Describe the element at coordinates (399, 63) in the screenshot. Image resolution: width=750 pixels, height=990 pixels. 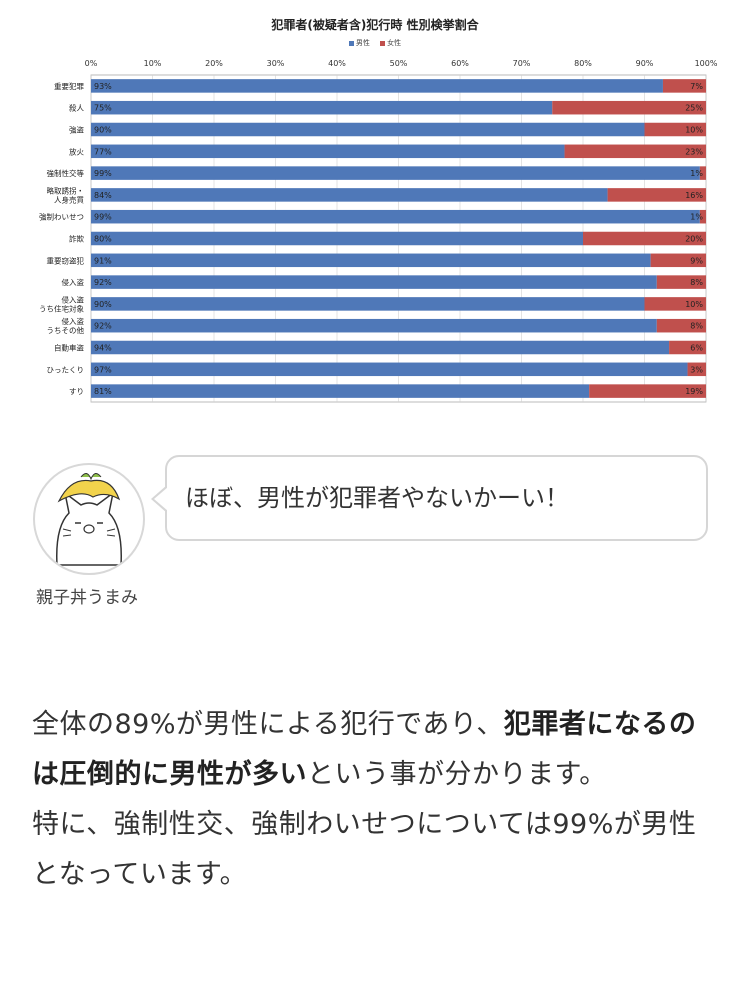
I see `x-tick-label: 50%` at that location.